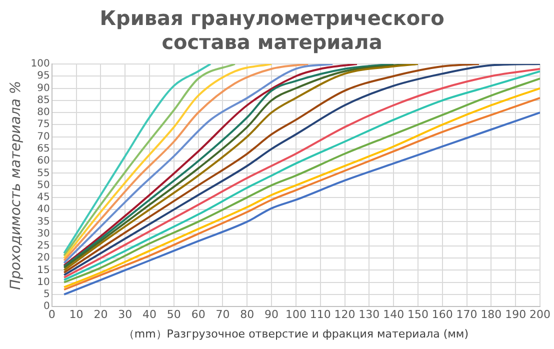 The image size is (554, 349). I want to click on y-tick-label: 85, so click(43, 100).